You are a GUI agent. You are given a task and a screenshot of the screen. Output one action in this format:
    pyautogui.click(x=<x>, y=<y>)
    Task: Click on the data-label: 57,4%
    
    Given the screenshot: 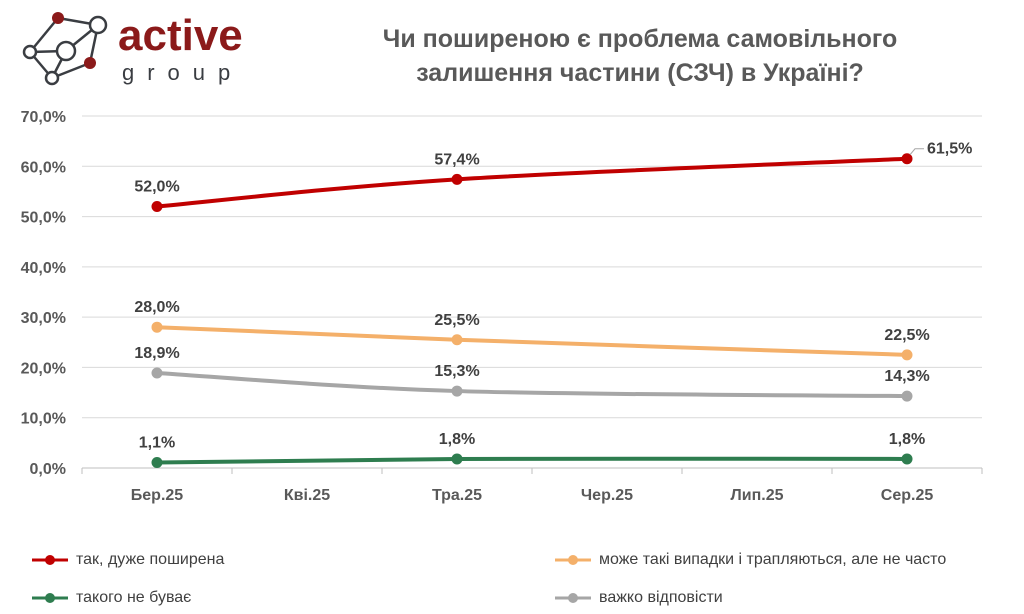 What is the action you would take?
    pyautogui.click(x=456, y=159)
    